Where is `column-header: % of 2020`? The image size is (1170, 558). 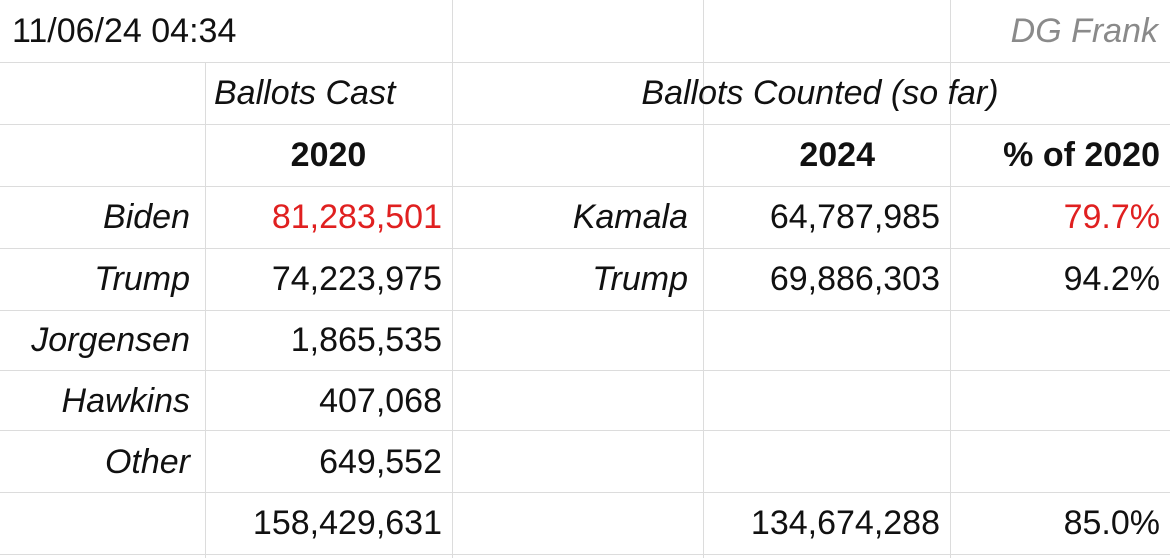
column-header: % of 2020 is located at coordinates (1081, 155).